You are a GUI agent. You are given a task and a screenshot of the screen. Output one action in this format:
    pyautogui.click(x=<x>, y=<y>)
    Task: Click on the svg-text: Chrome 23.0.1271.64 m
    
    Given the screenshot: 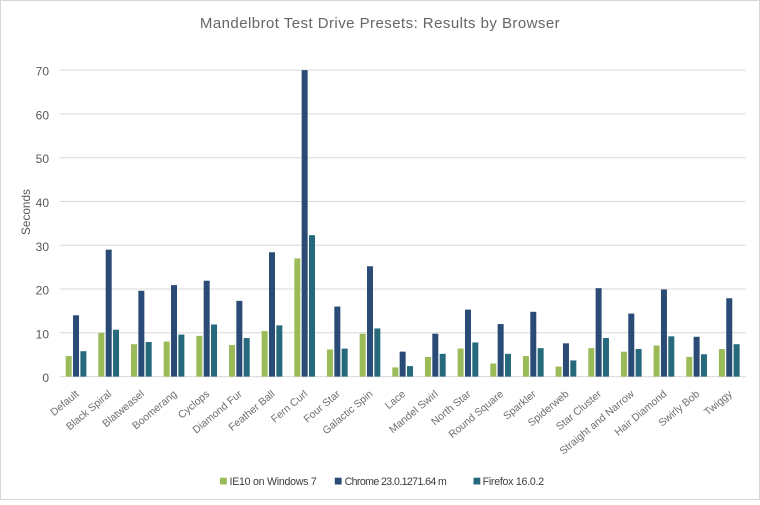 What is the action you would take?
    pyautogui.click(x=396, y=482)
    